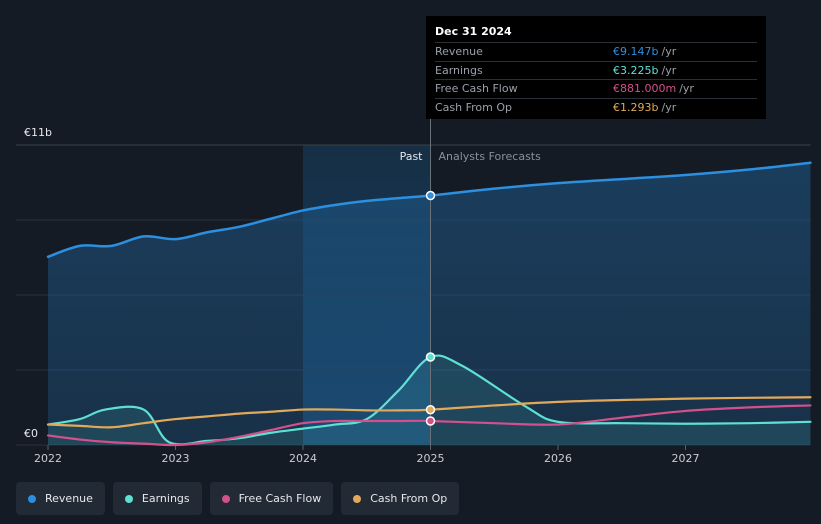 This screenshot has height=524, width=821. Describe the element at coordinates (645, 88) in the screenshot. I see `tooltip-value: €881.000m` at that location.